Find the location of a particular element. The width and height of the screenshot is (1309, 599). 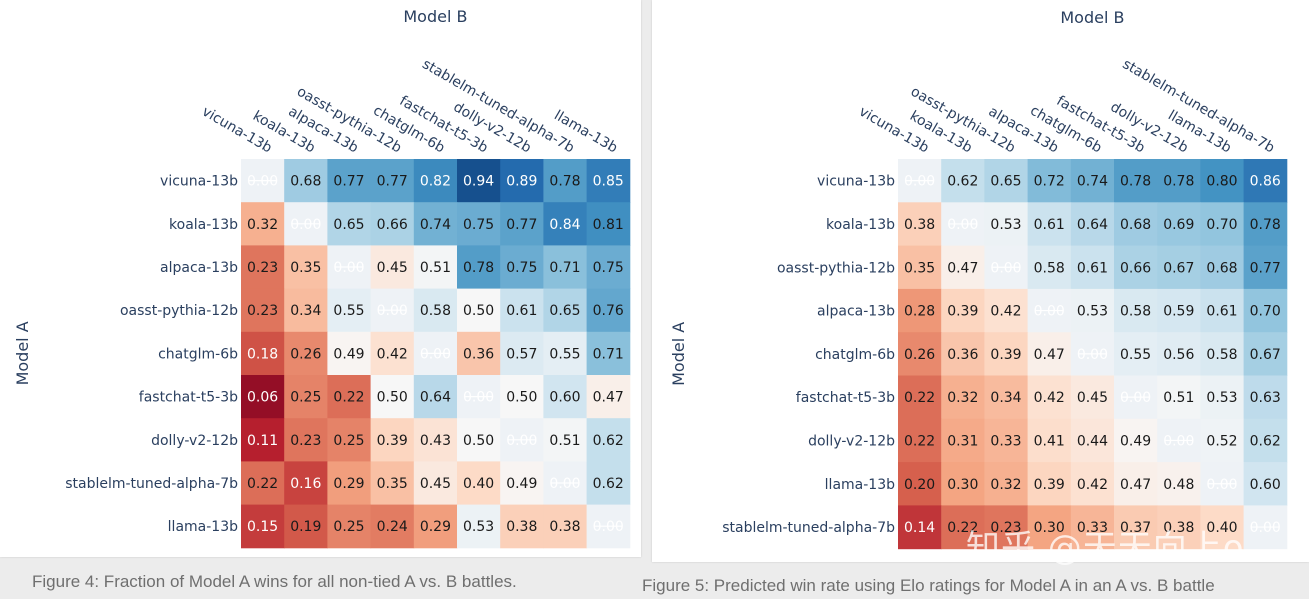

cell-value-label: 0.55 is located at coordinates (1135, 355).